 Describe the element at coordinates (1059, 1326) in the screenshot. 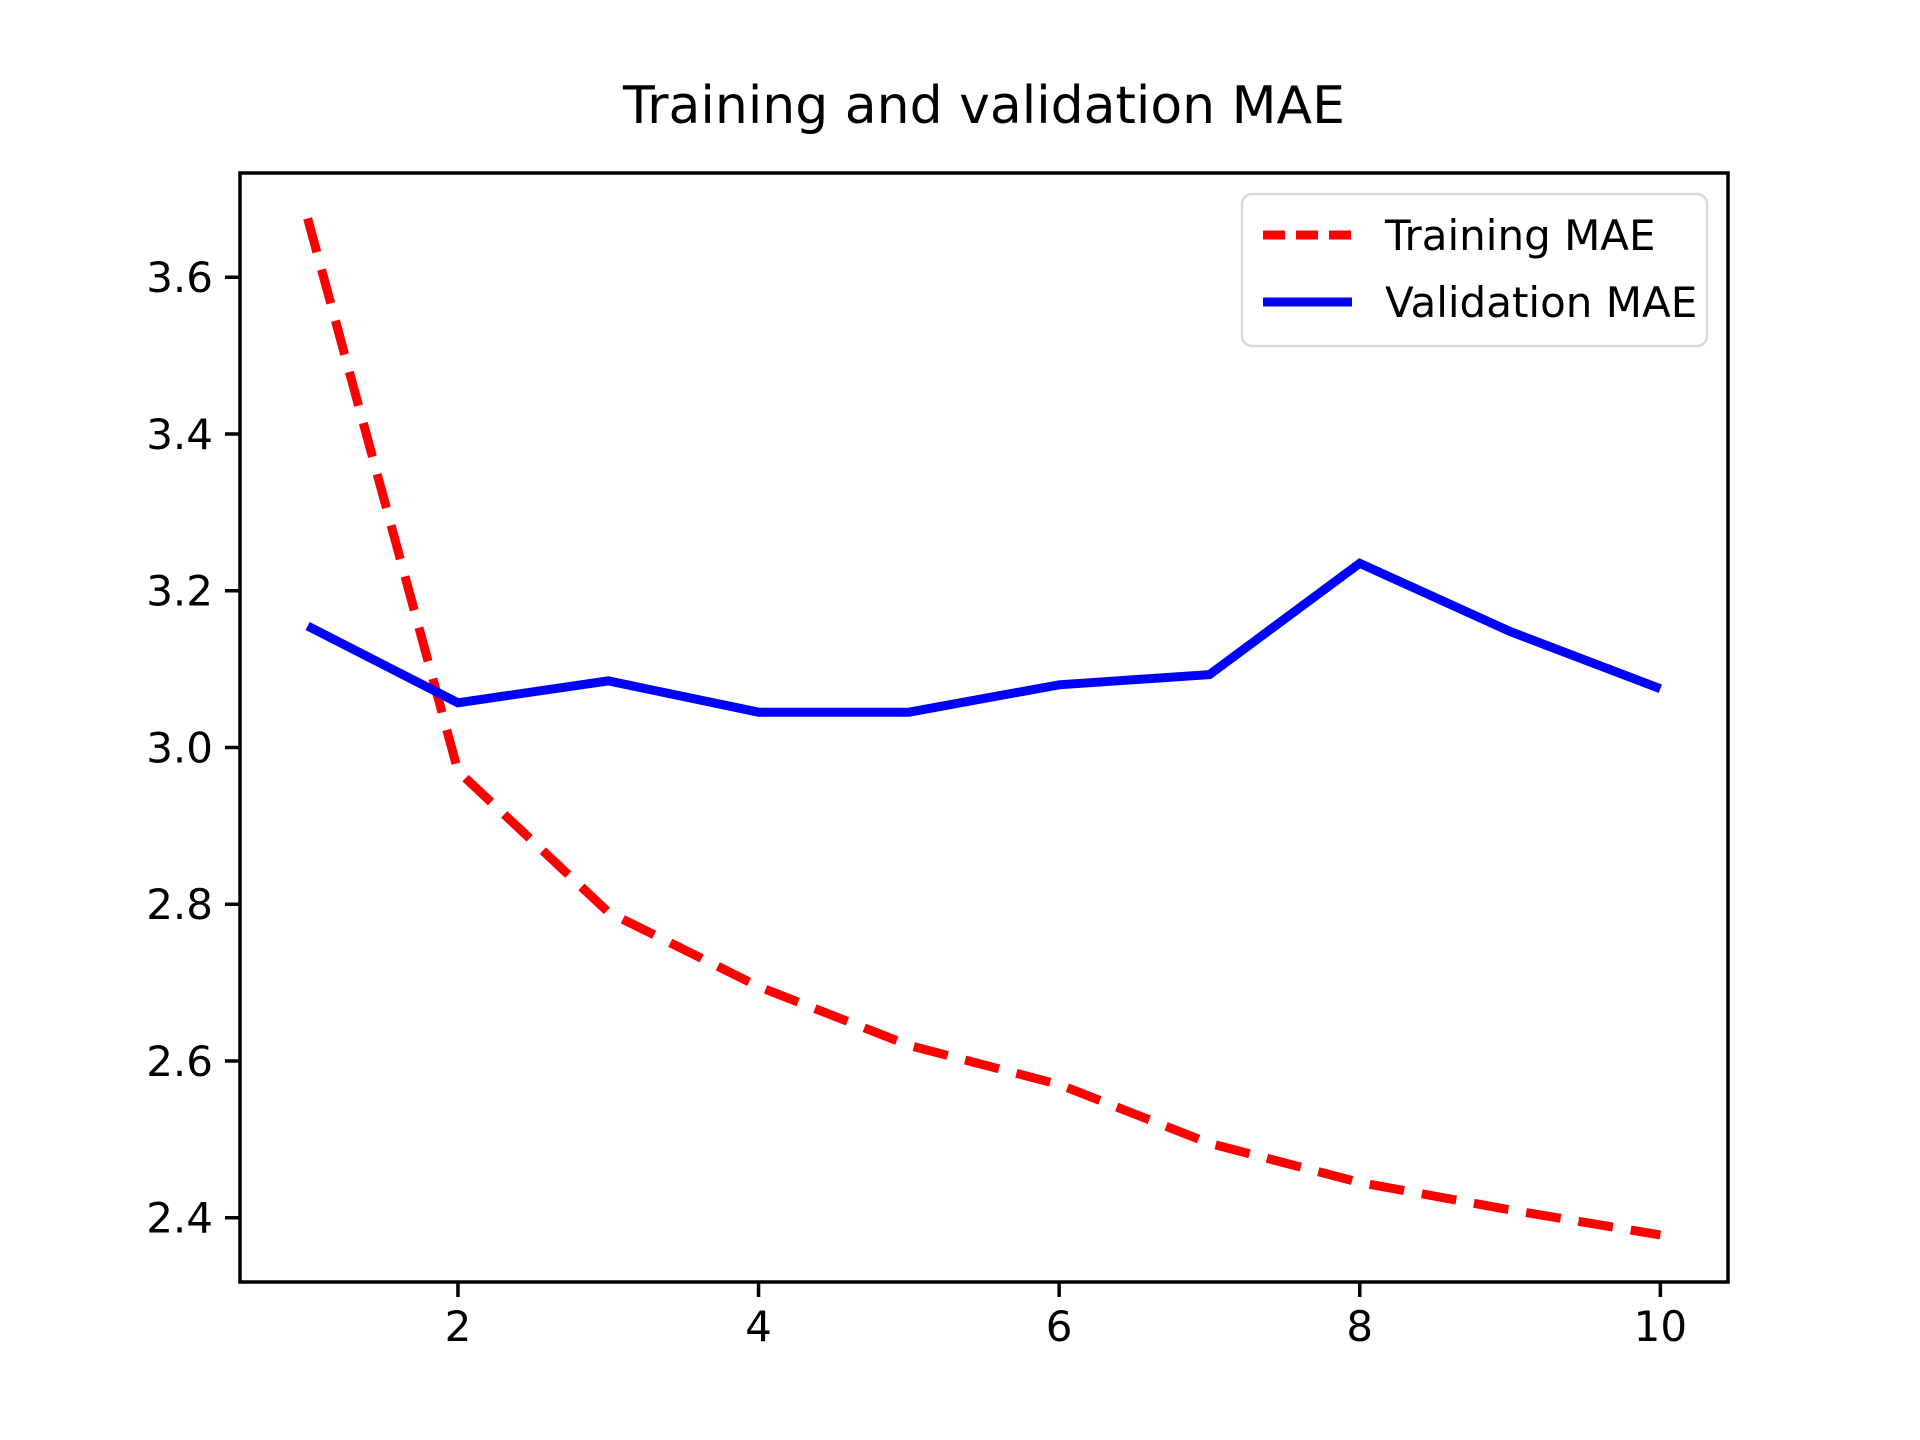

I see `x-tick-label: 6` at that location.